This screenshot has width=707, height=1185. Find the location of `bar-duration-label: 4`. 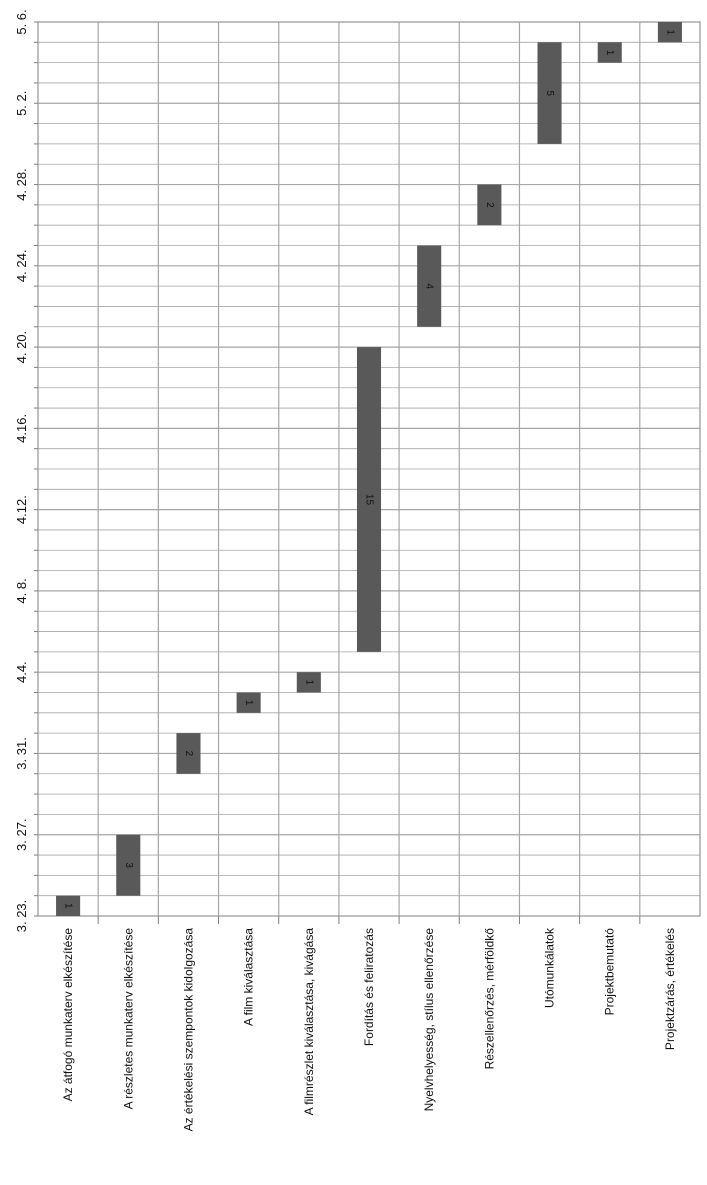

bar-duration-label: 4 is located at coordinates (429, 286).